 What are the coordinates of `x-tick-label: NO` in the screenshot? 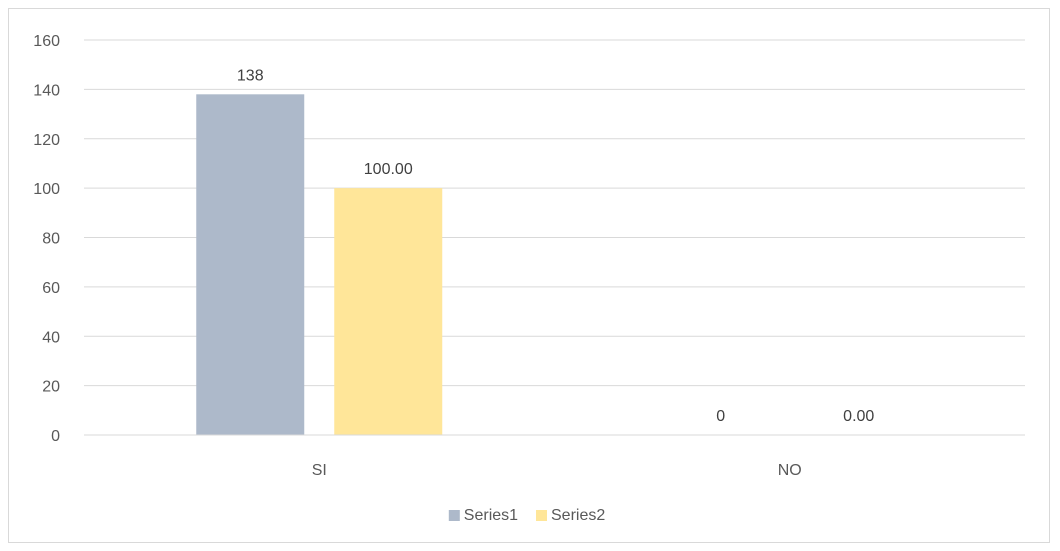 It's located at (790, 470).